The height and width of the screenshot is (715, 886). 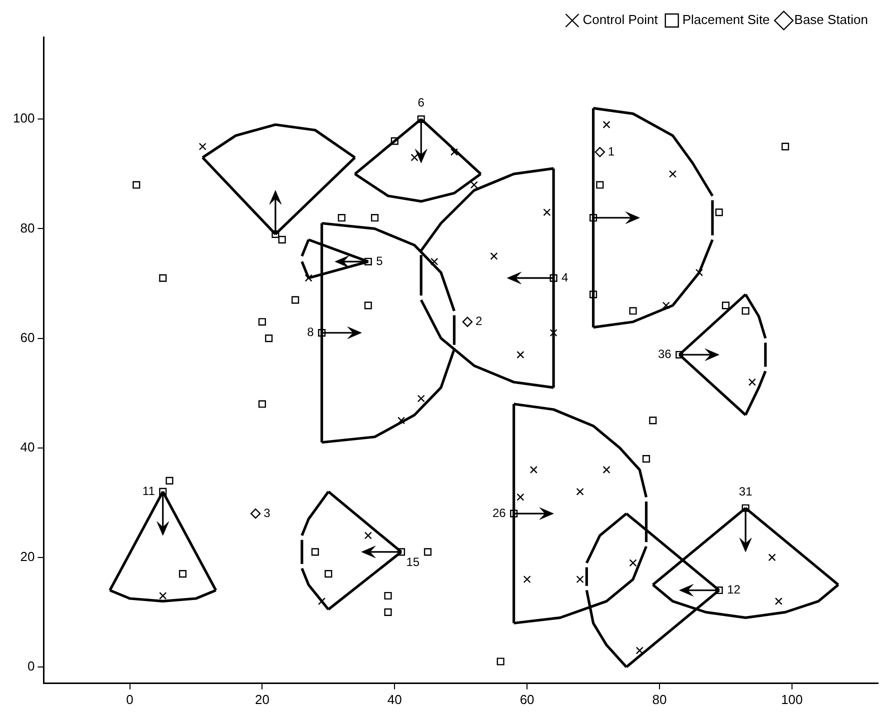 What do you see at coordinates (262, 699) in the screenshot?
I see `x-tick-label: 20` at bounding box center [262, 699].